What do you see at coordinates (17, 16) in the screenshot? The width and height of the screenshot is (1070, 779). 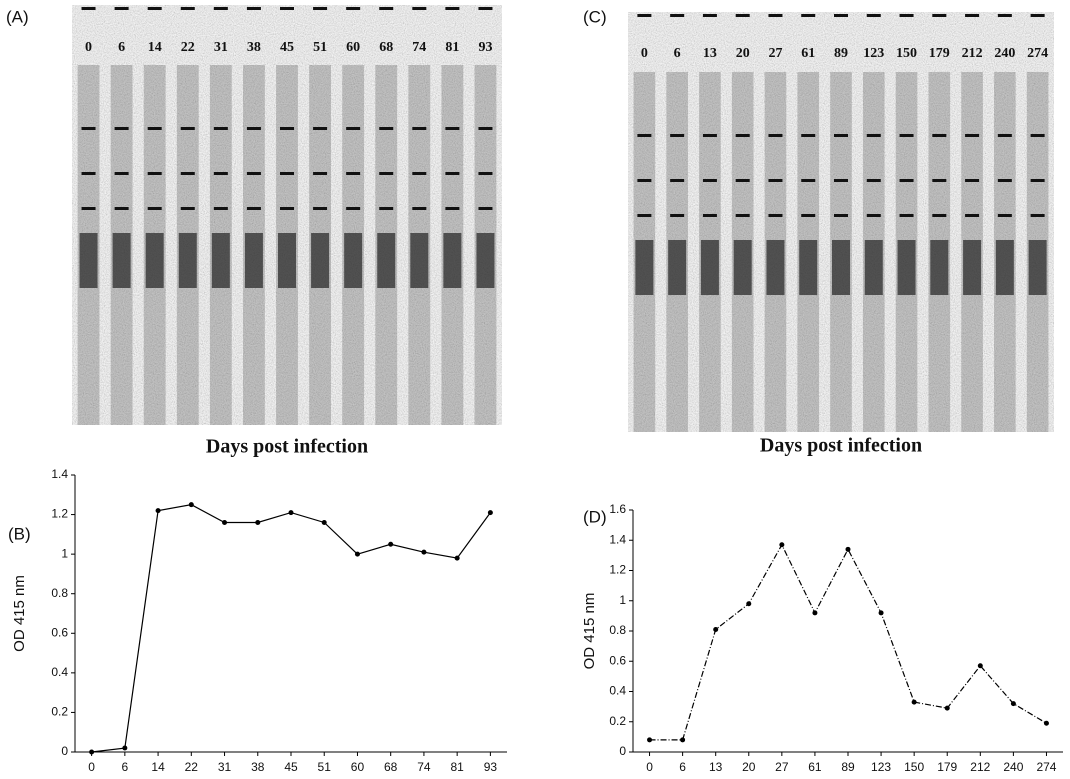 I see `panel-label: (A)` at bounding box center [17, 16].